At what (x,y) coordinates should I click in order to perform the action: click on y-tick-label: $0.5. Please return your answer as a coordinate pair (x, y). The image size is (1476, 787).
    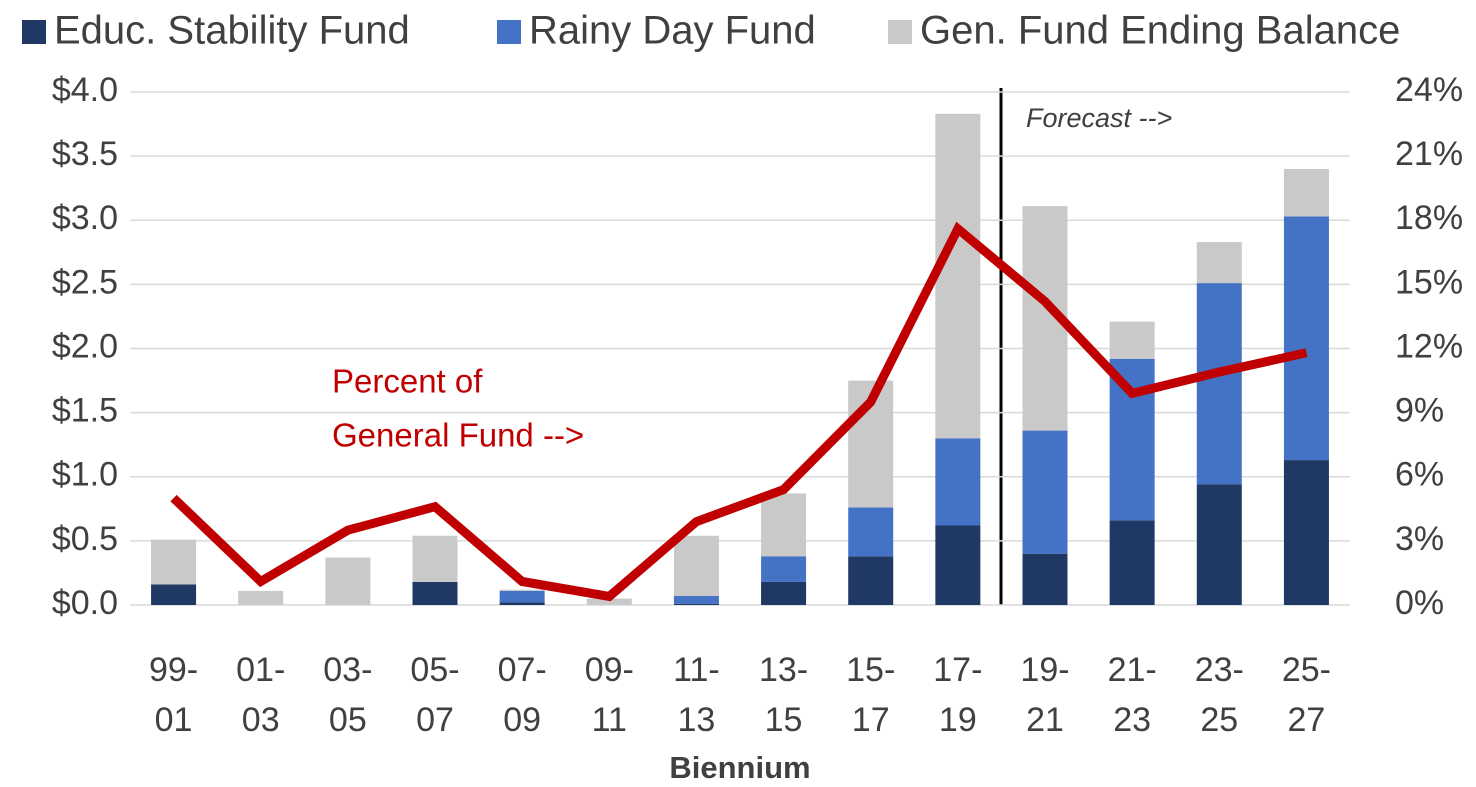
    Looking at the image, I should click on (85, 539).